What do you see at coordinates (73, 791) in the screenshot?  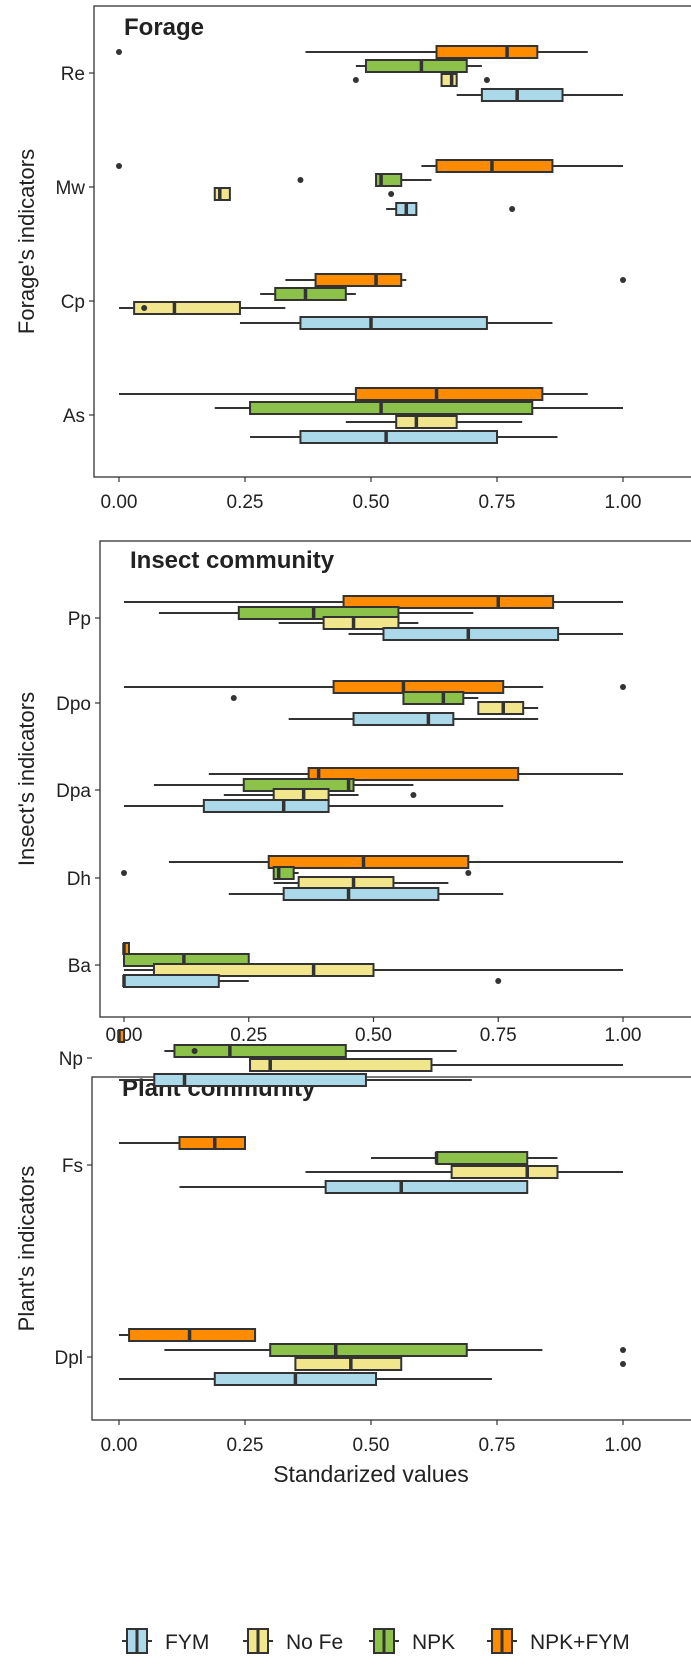 I see `y-tick-label: Dpa` at bounding box center [73, 791].